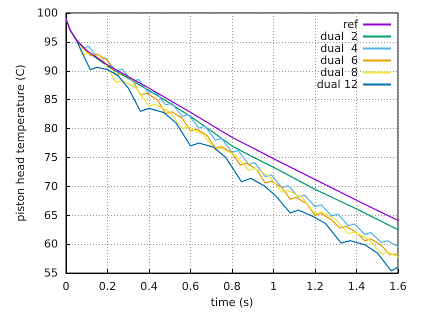 The image size is (424, 313). What do you see at coordinates (51, 186) in the screenshot?
I see `y-tick-label: 70` at bounding box center [51, 186].